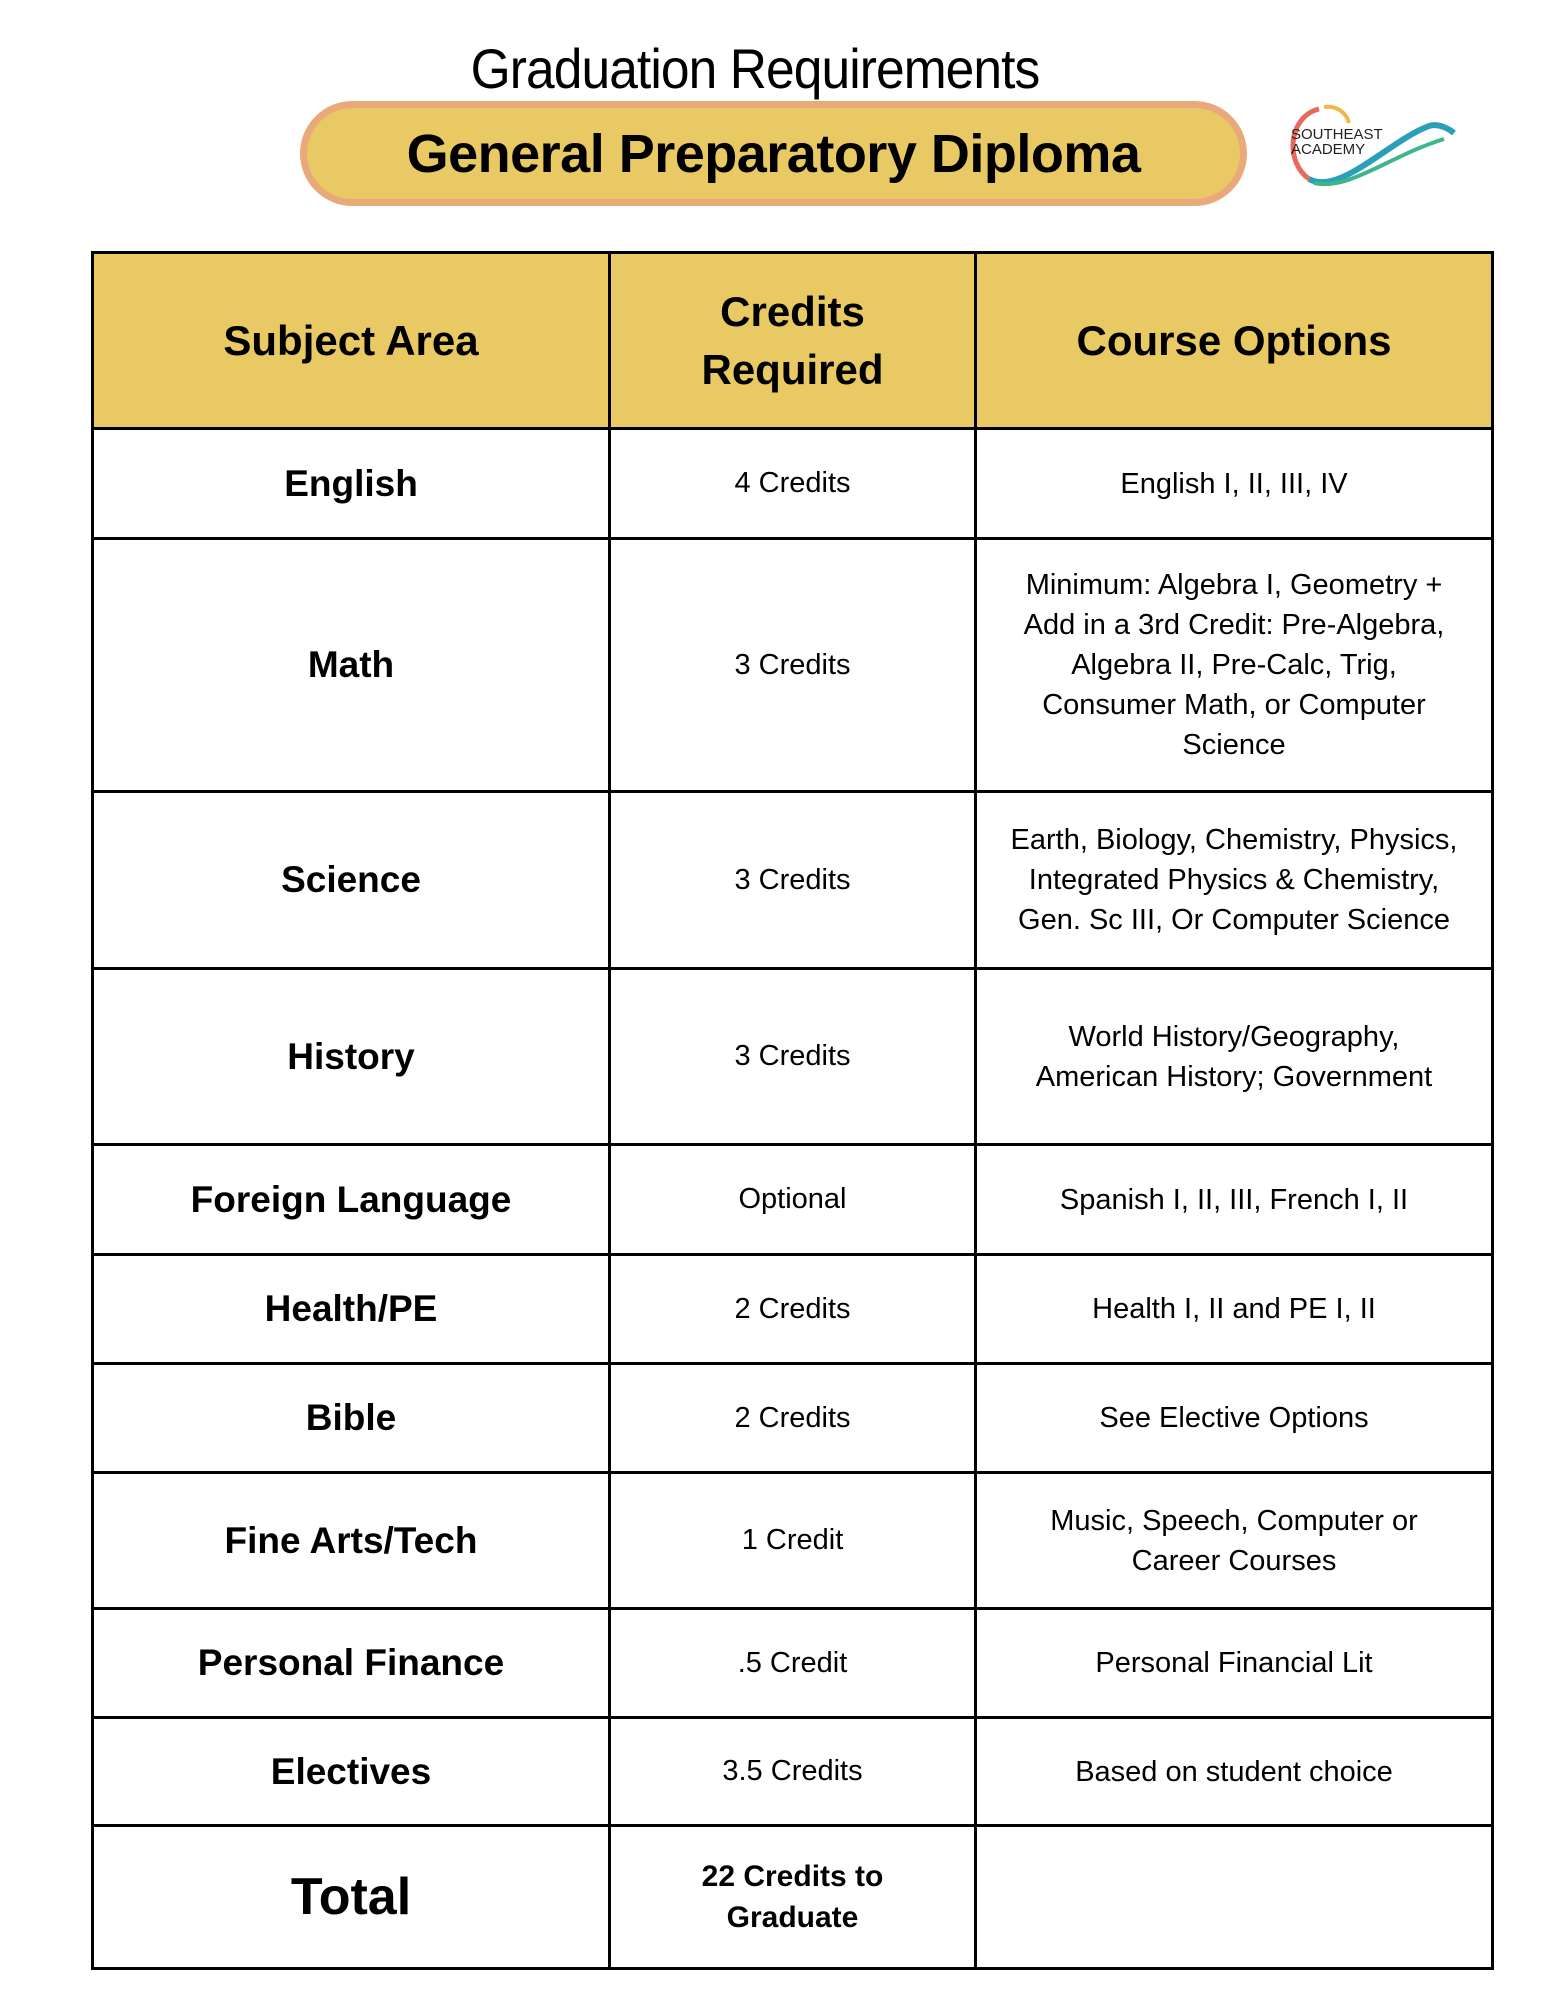 Image resolution: width=1545 pixels, height=2000 pixels. I want to click on subject-cell: History, so click(351, 1056).